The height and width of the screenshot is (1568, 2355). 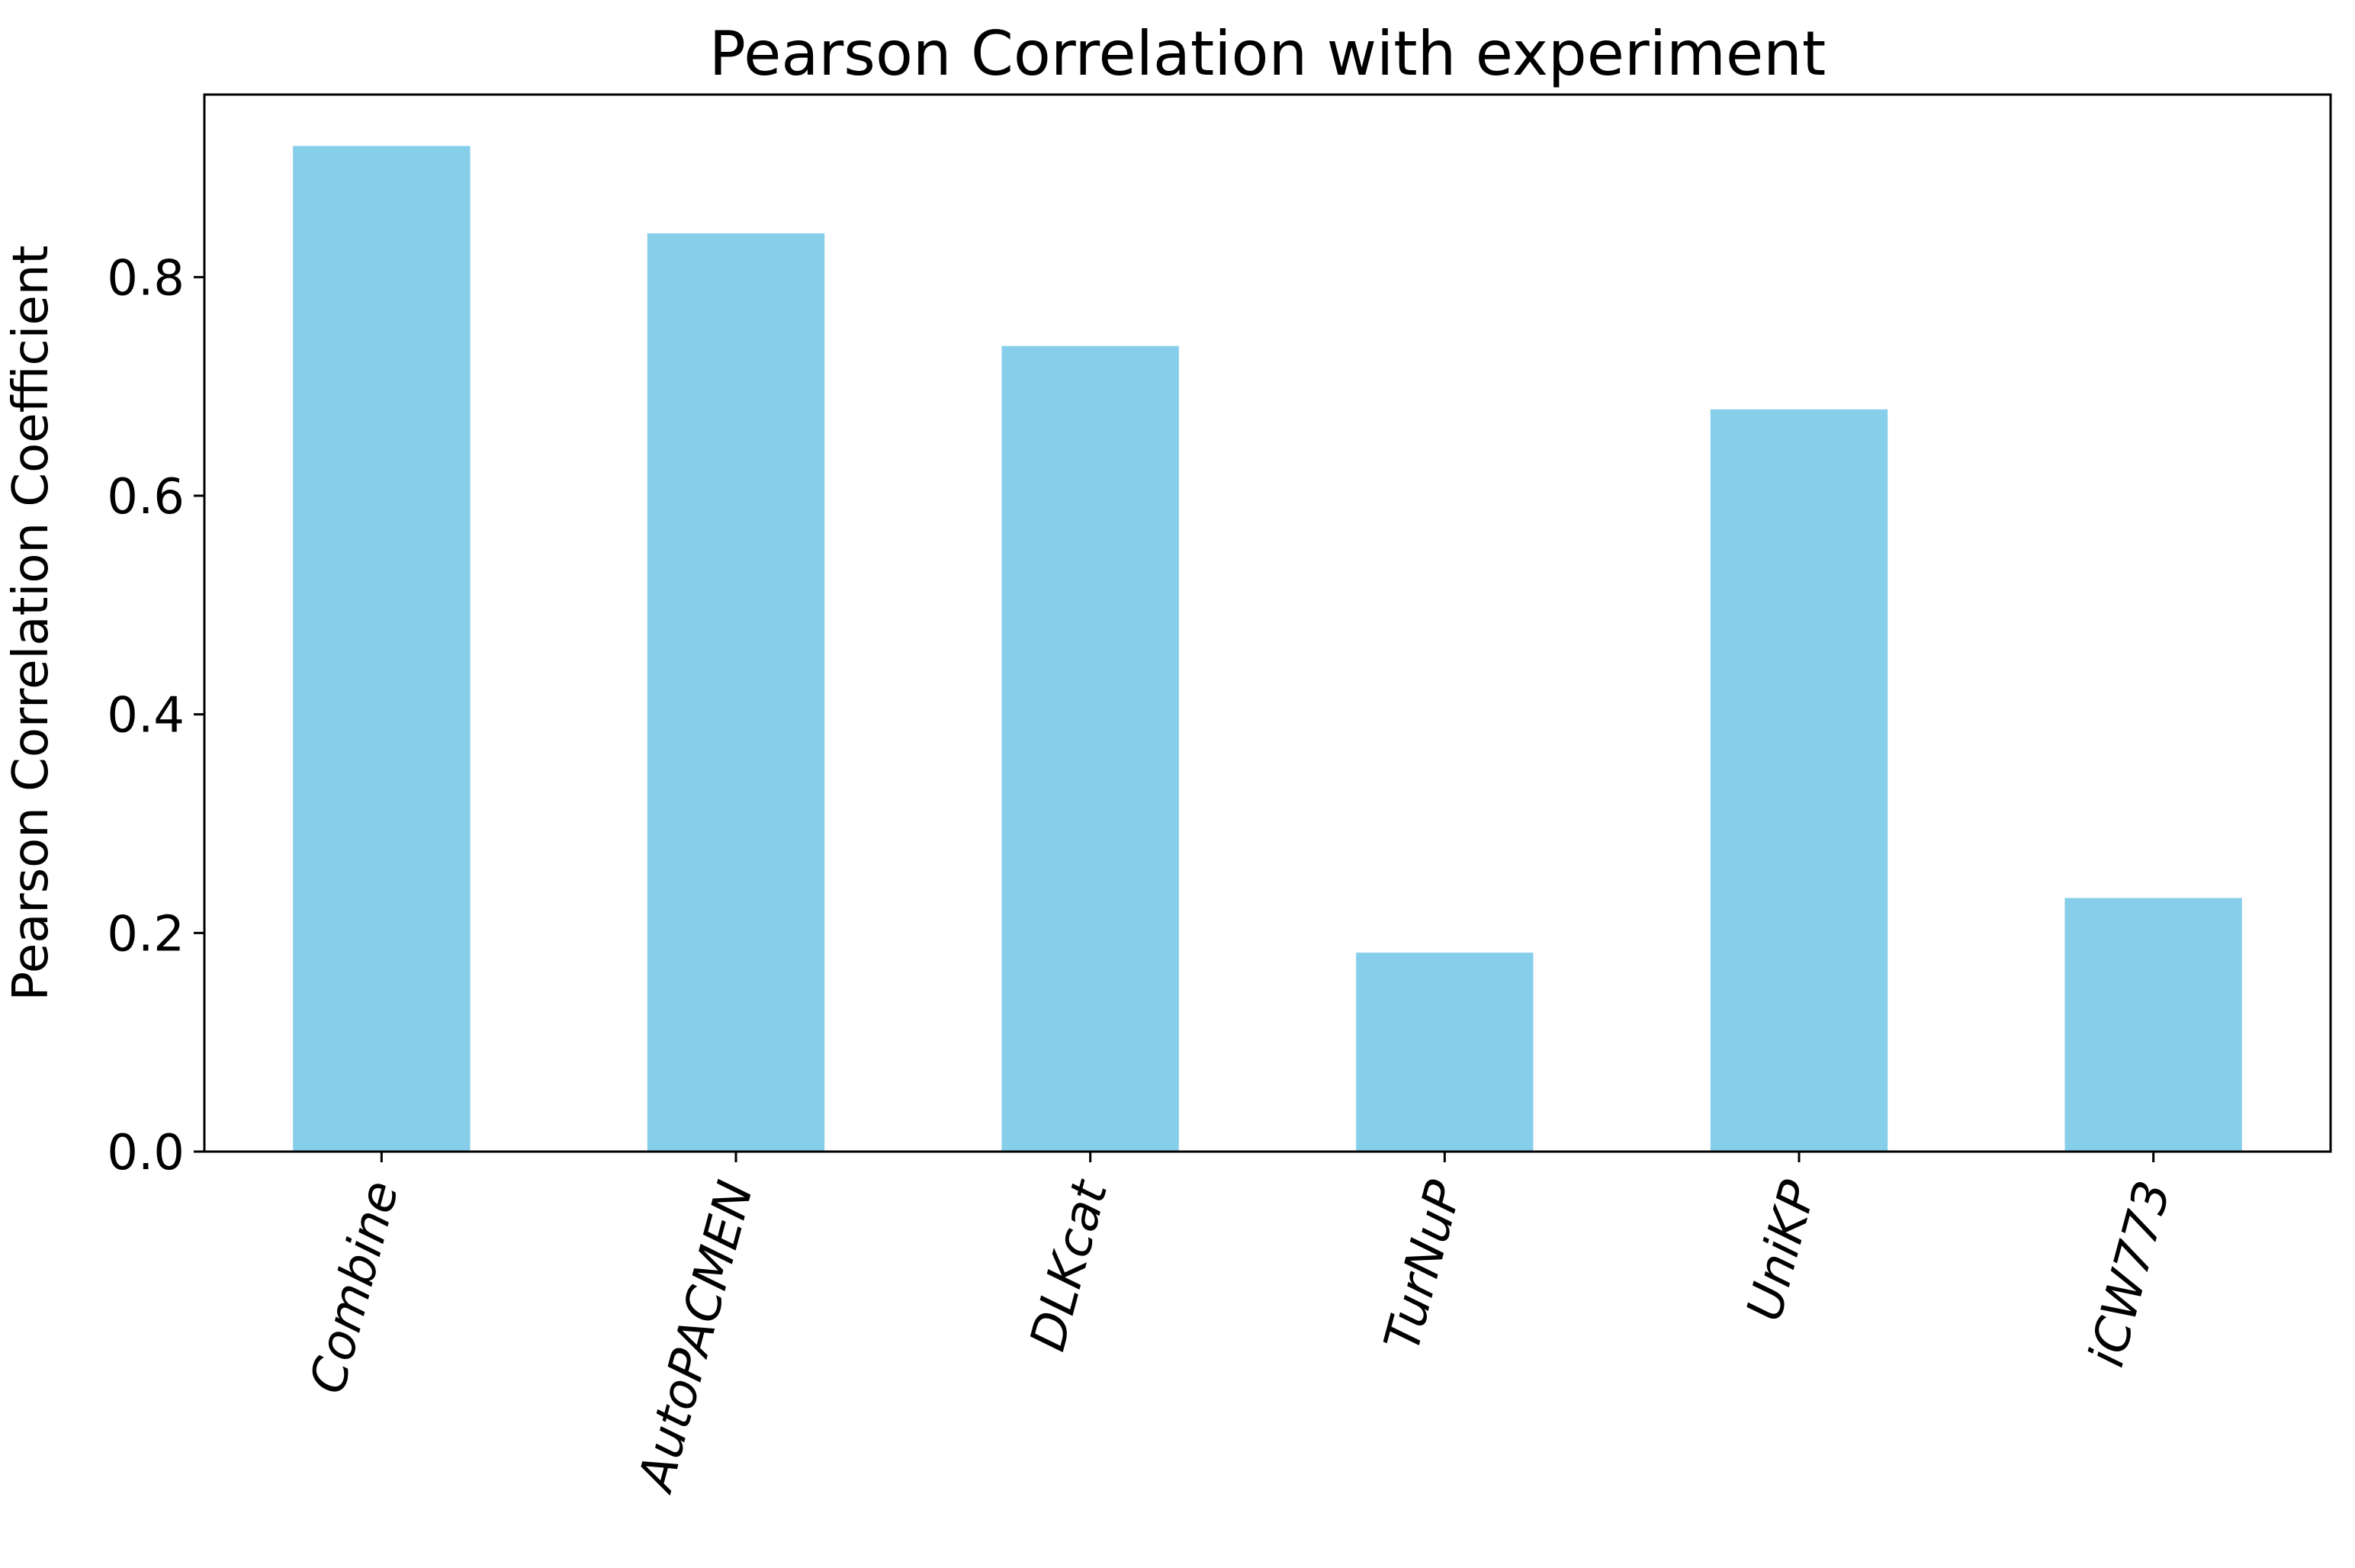 What do you see at coordinates (1799, 780) in the screenshot?
I see `bar-unikp` at bounding box center [1799, 780].